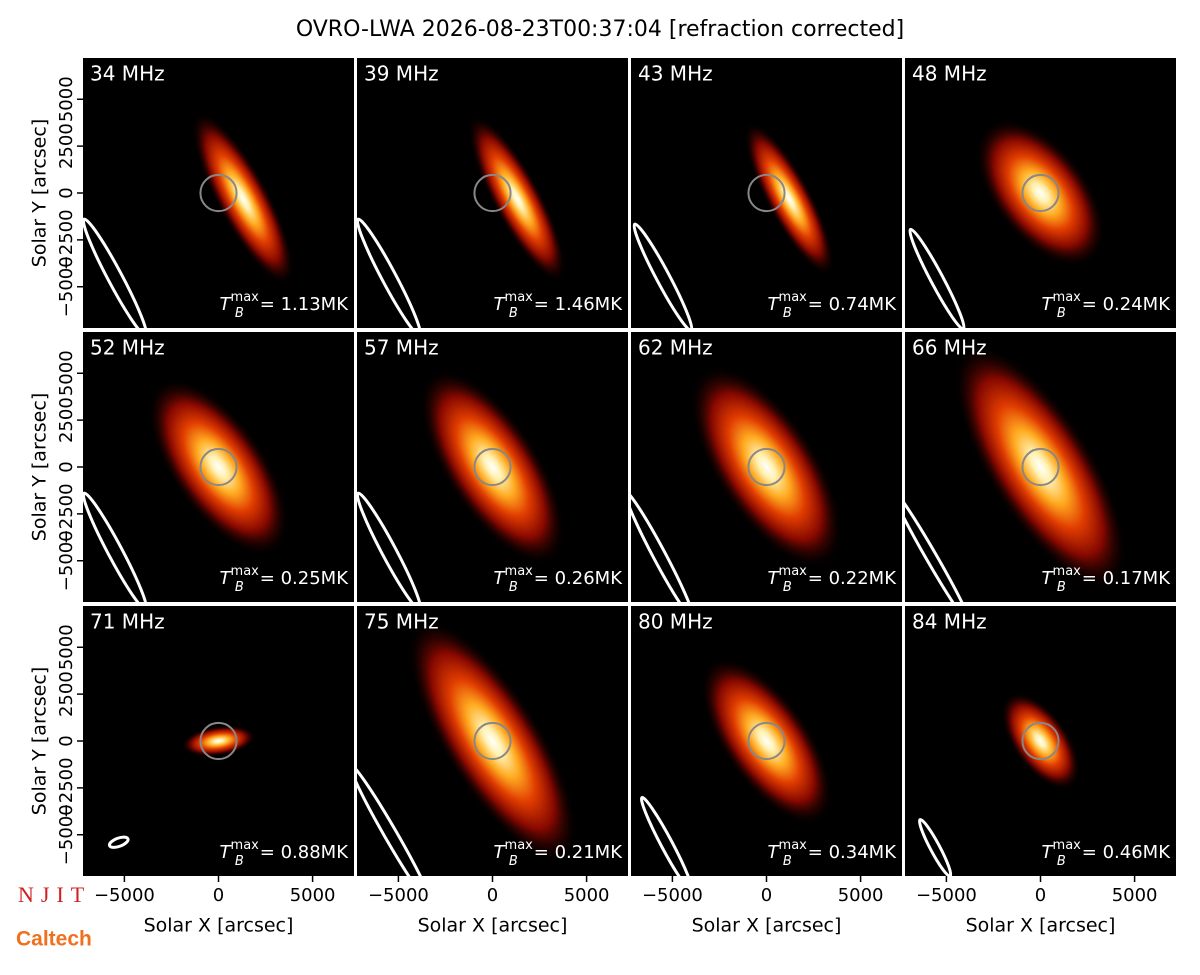  I want to click on tb-max-label: Tmax B = 0.24MK, so click(1107, 305).